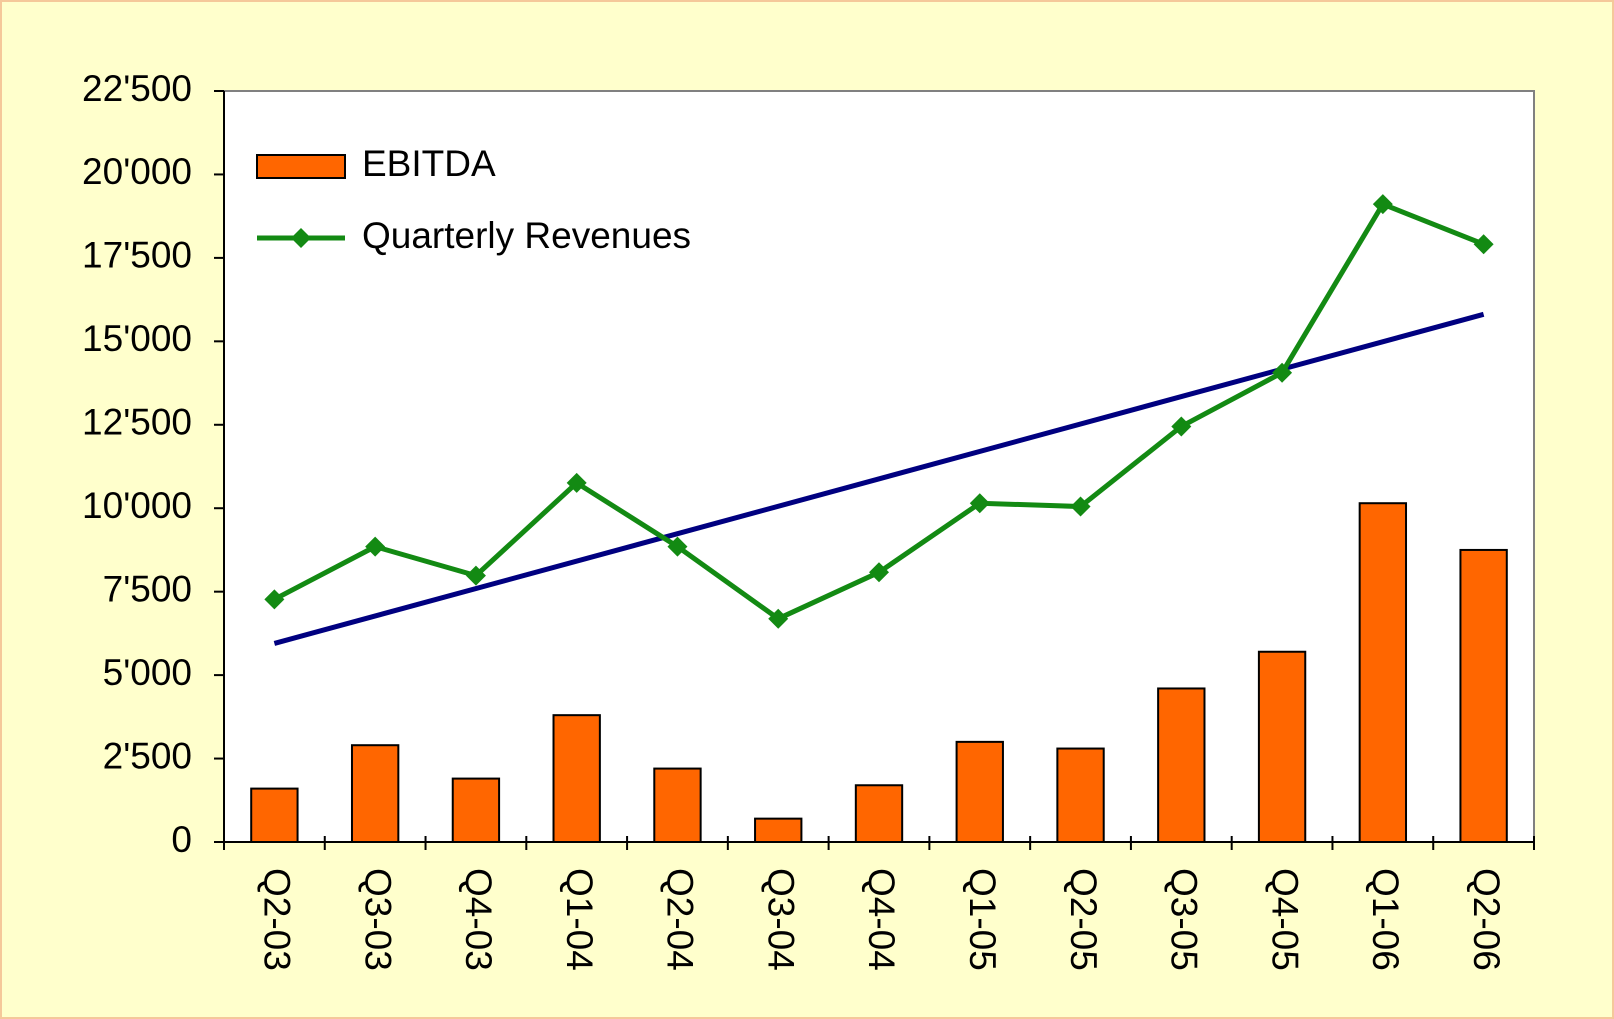 This screenshot has width=1614, height=1019. What do you see at coordinates (301, 166) in the screenshot?
I see `legend-swatch` at bounding box center [301, 166].